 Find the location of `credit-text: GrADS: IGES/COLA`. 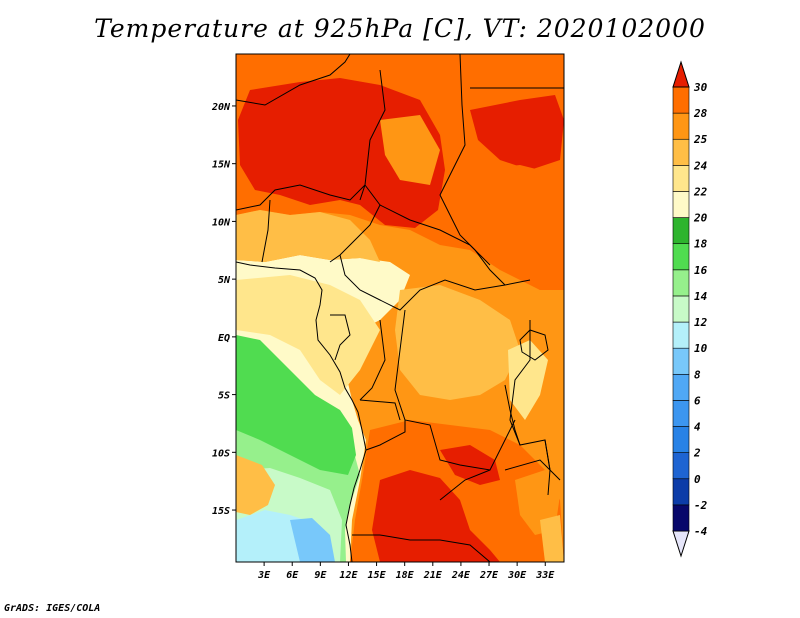

credit-text: GrADS: IGES/COLA is located at coordinates (52, 608).